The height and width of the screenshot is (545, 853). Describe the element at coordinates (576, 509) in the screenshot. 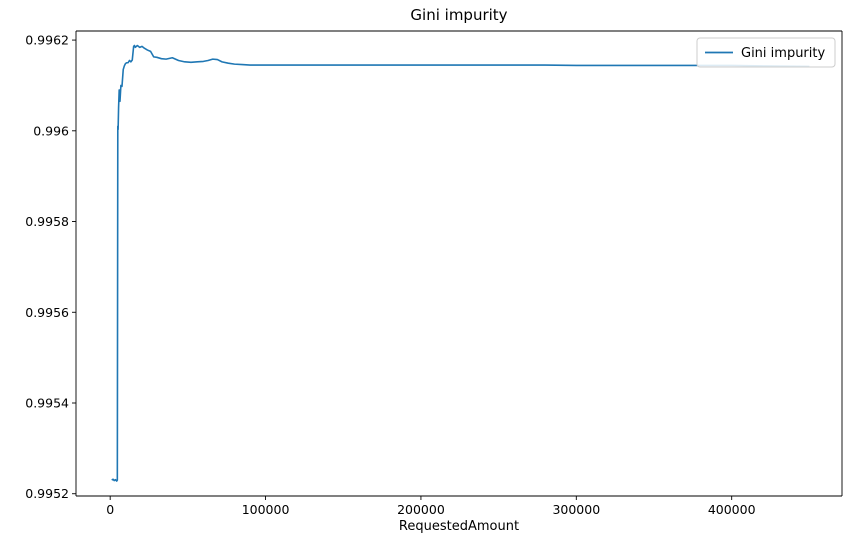

I see `x-tick-label: 300000` at that location.